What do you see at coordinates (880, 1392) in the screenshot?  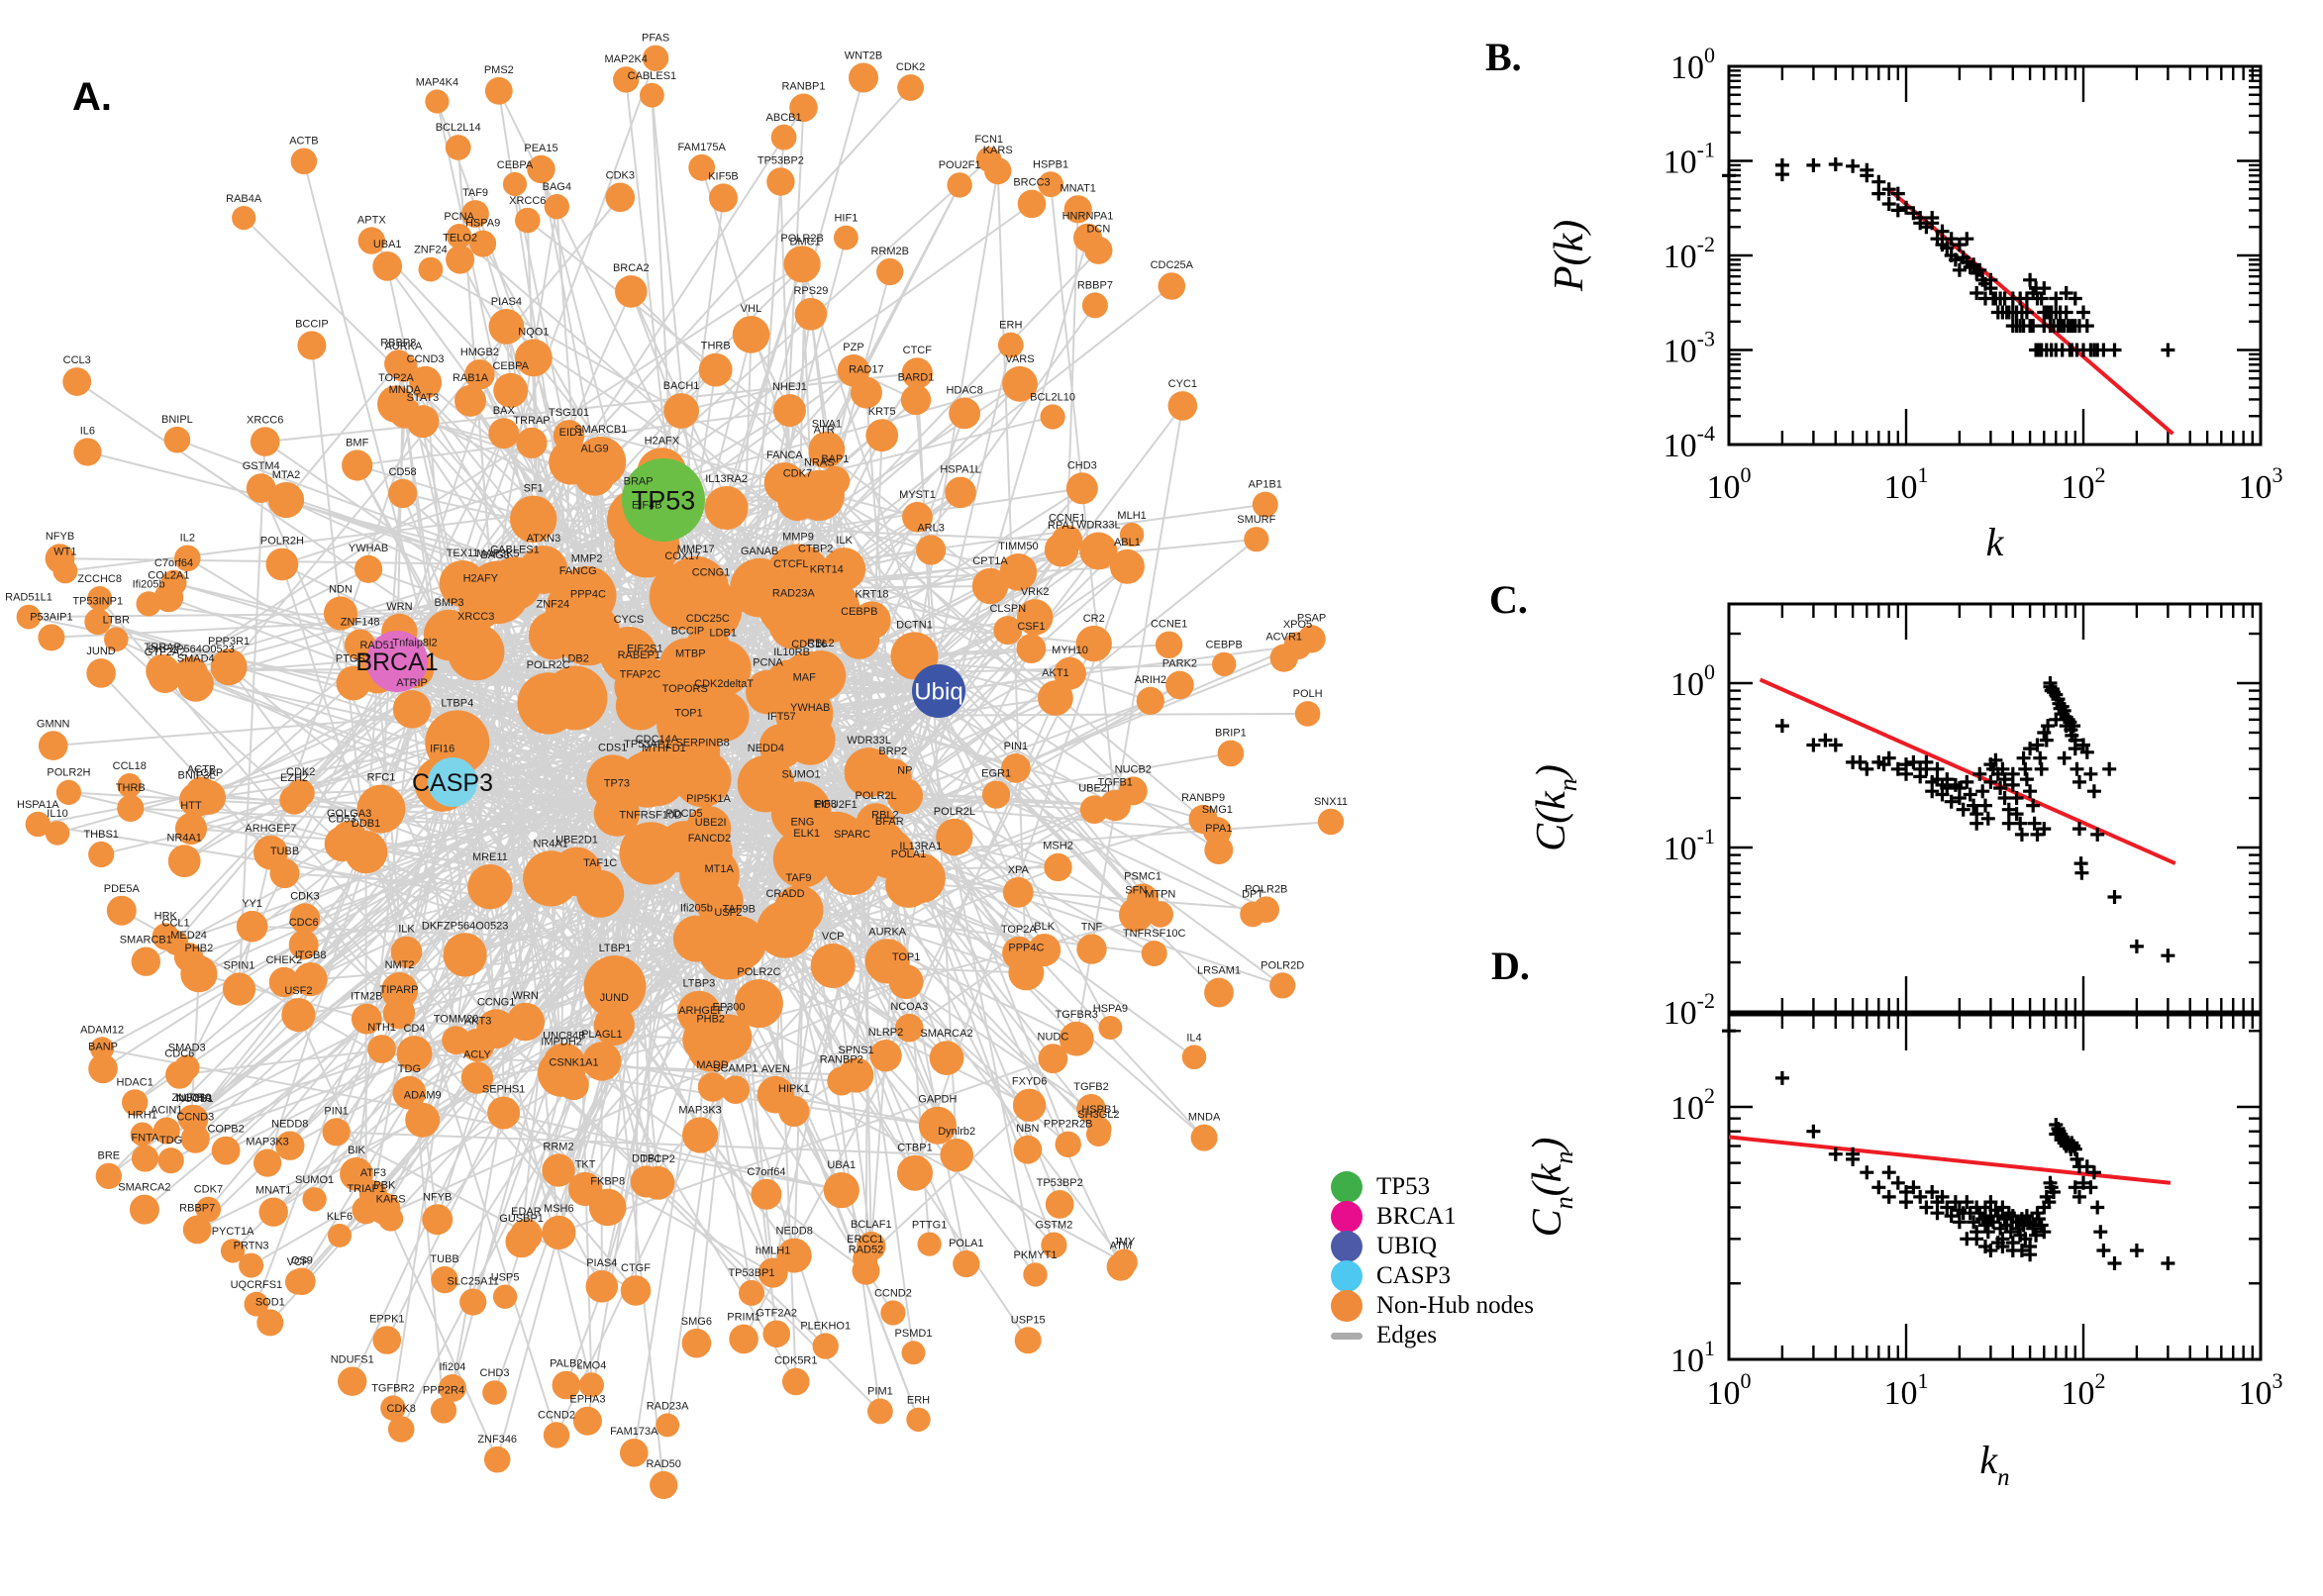 I see `gene-node-label: PIM1` at bounding box center [880, 1392].